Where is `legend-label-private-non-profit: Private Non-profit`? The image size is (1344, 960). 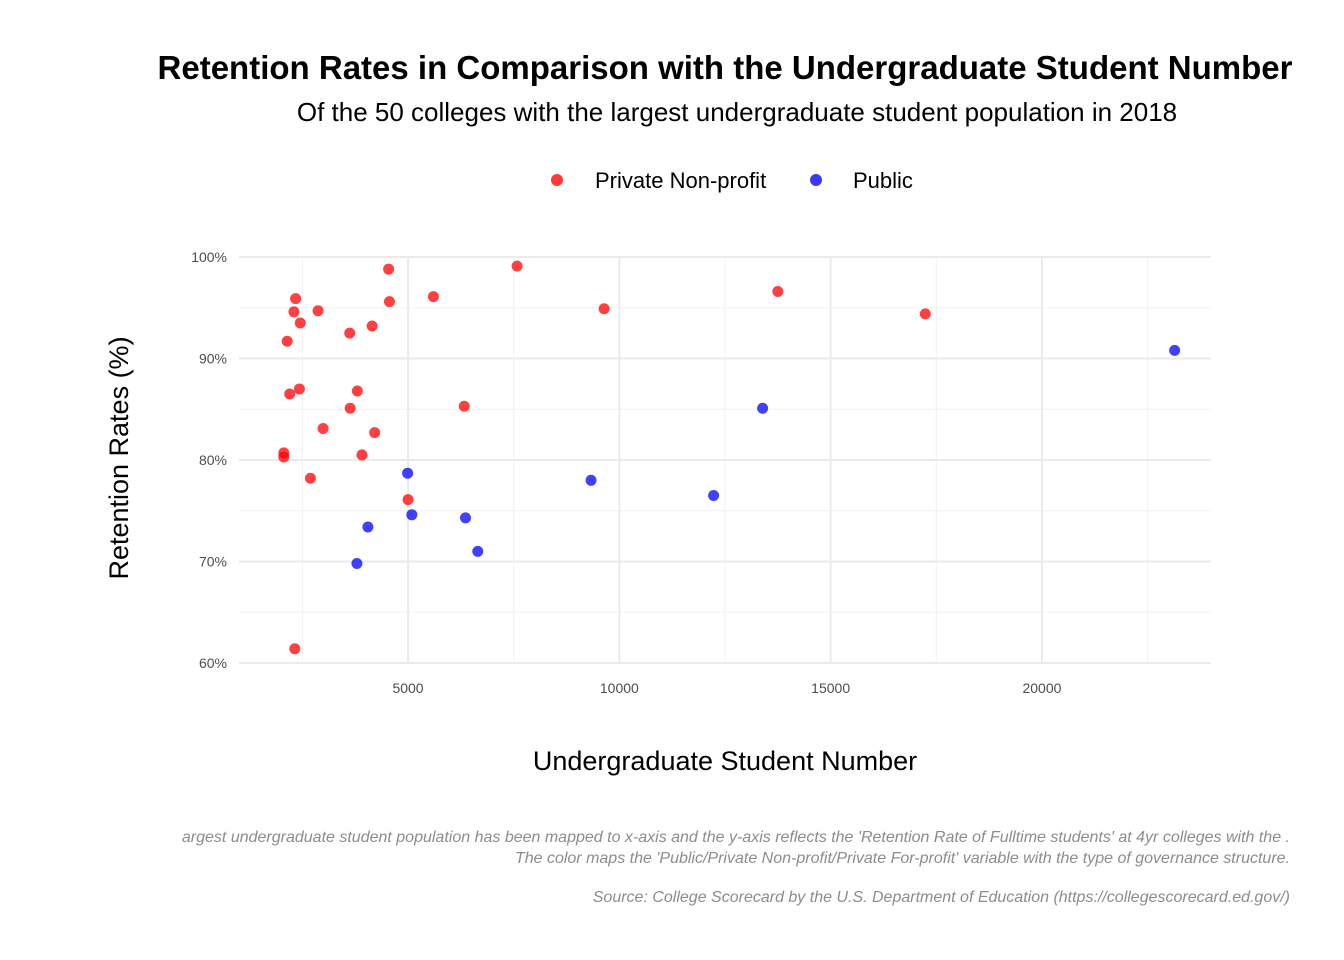 legend-label-private-non-profit: Private Non-profit is located at coordinates (680, 180).